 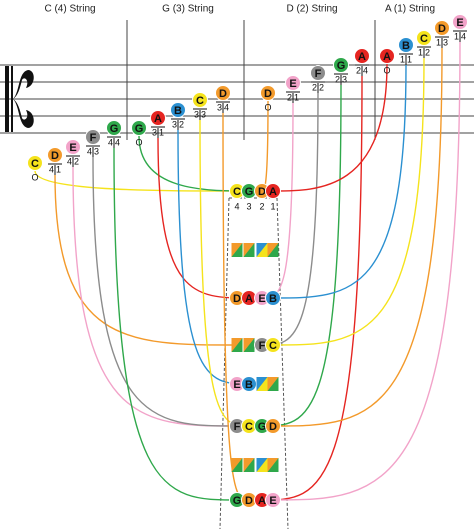 I want to click on string-number: 1, so click(x=272, y=206).